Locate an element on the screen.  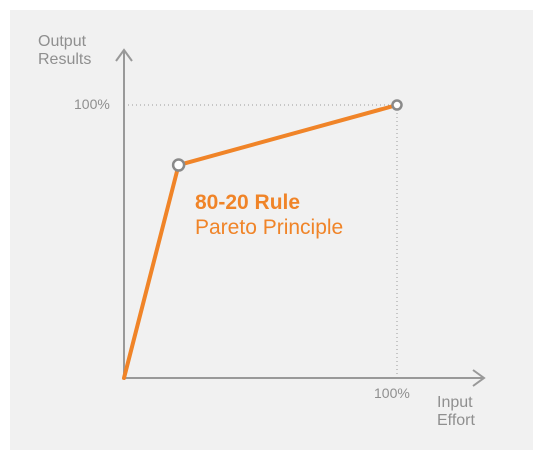
x-tick-label-100: 100% is located at coordinates (392, 393).